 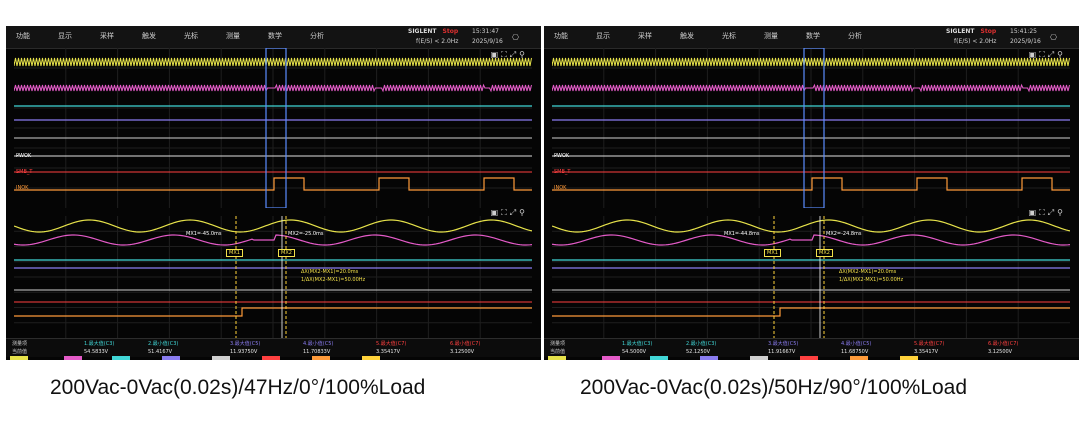 I want to click on measurement-3: 3.最大值(C5) 11.93750V, so click(x=245, y=348).